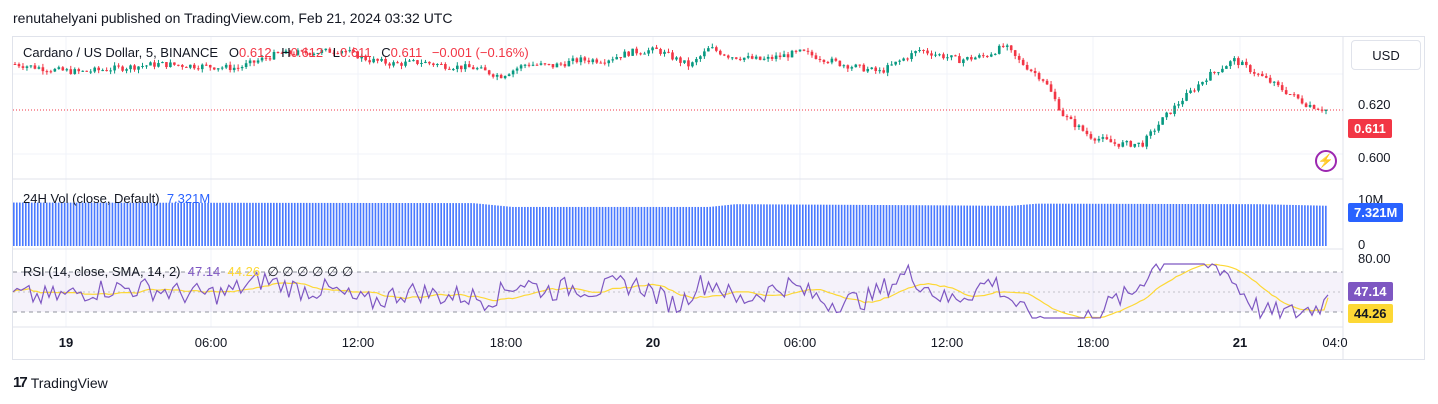 Image resolution: width=1438 pixels, height=404 pixels. I want to click on rsi-band-fill, so click(678, 292).